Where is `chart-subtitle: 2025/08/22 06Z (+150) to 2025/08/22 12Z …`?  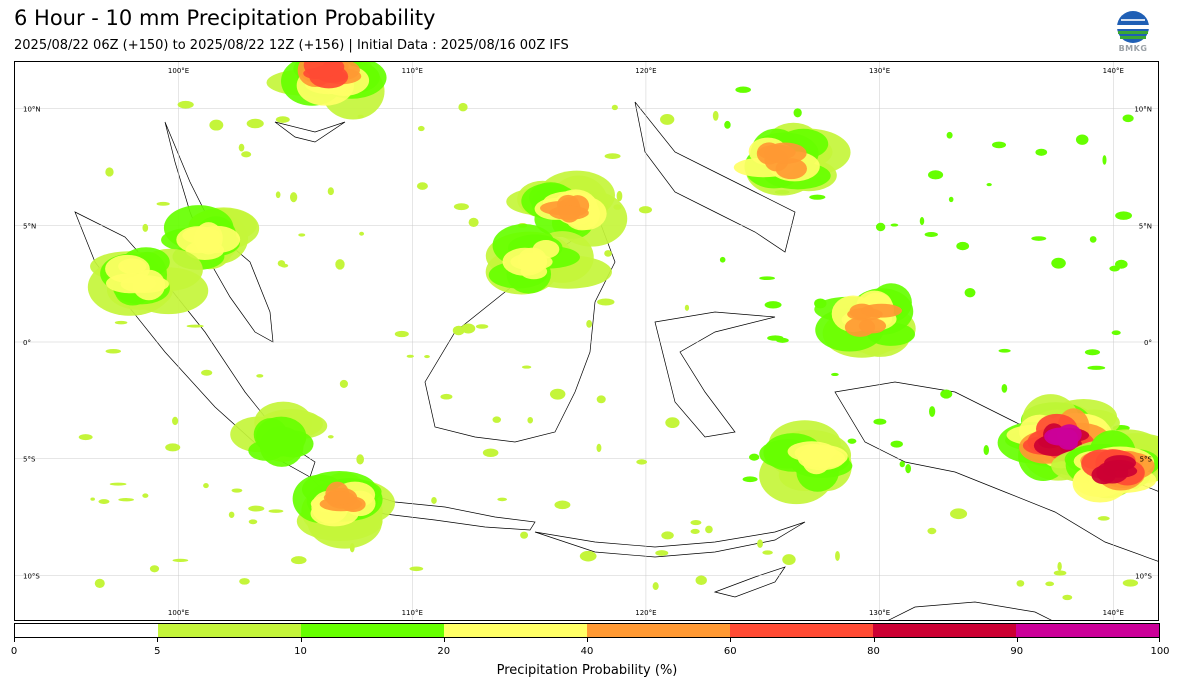
chart-subtitle: 2025/08/22 06Z (+150) to 2025/08/22 12Z … is located at coordinates (291, 45).